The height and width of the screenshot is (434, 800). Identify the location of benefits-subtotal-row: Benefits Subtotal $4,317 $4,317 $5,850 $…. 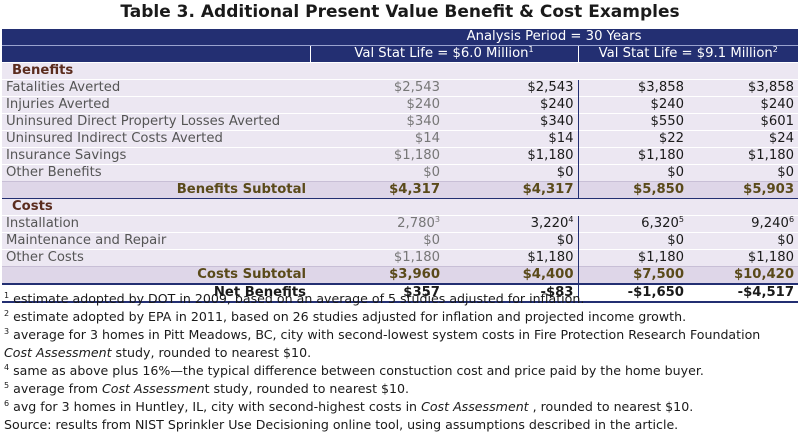
(400, 190).